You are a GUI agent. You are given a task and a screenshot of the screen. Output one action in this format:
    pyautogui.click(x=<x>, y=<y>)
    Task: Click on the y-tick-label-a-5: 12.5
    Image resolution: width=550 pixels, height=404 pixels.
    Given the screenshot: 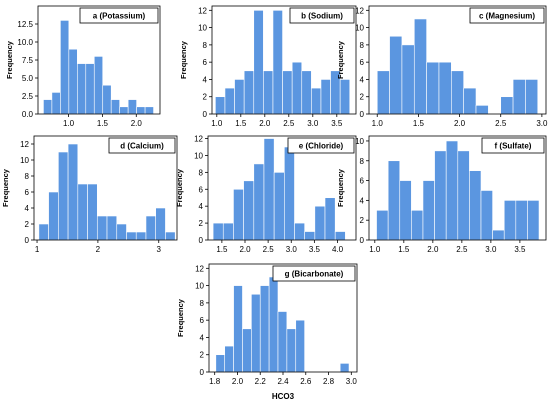 What is the action you would take?
    pyautogui.click(x=25, y=24)
    